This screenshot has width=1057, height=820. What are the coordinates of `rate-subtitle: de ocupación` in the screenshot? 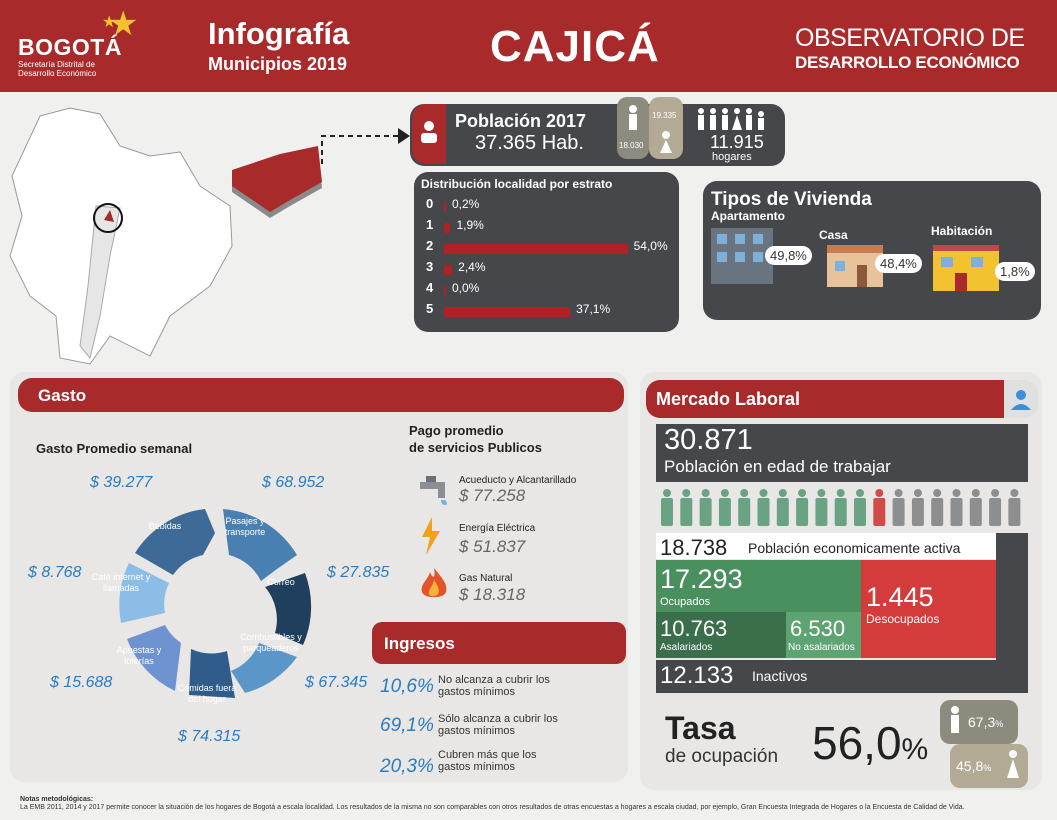 It's located at (722, 756).